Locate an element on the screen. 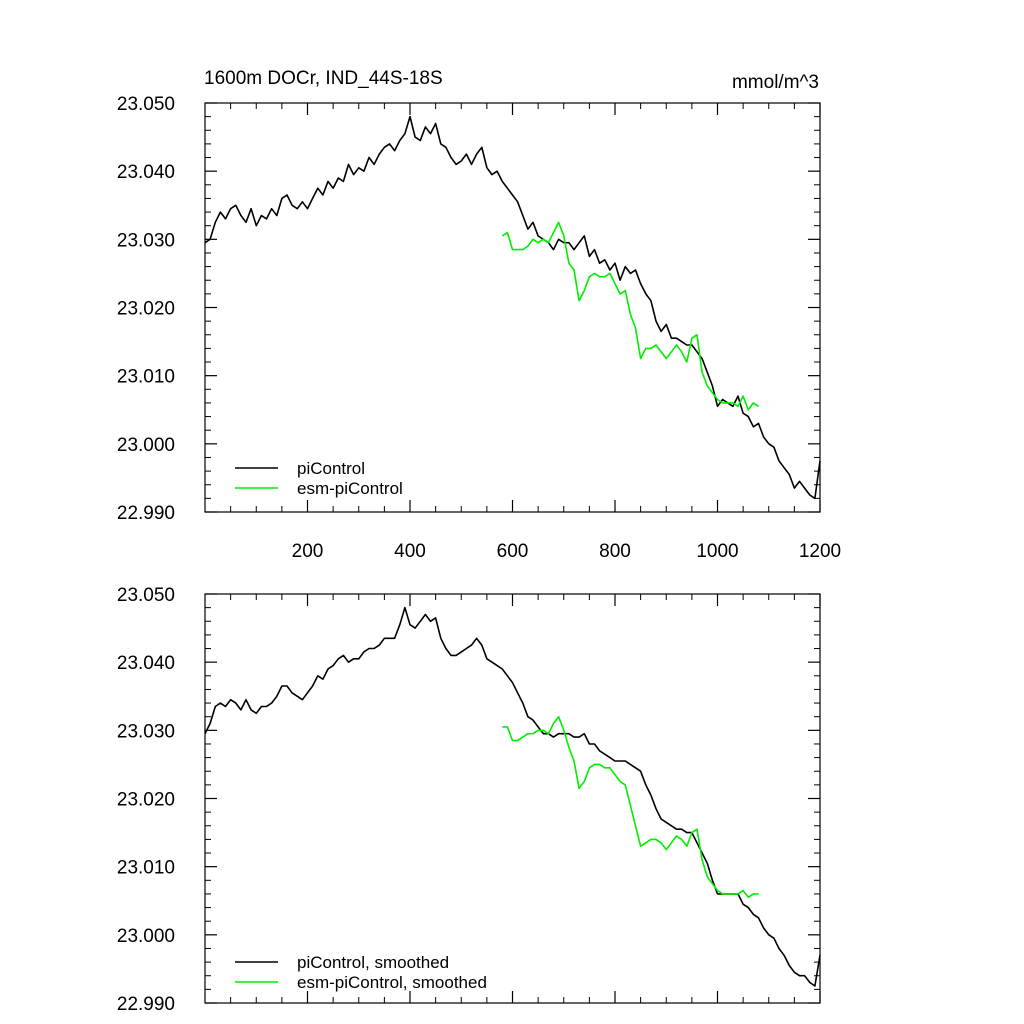 This screenshot has width=1024, height=1024. legend-label: piControl is located at coordinates (331, 468).